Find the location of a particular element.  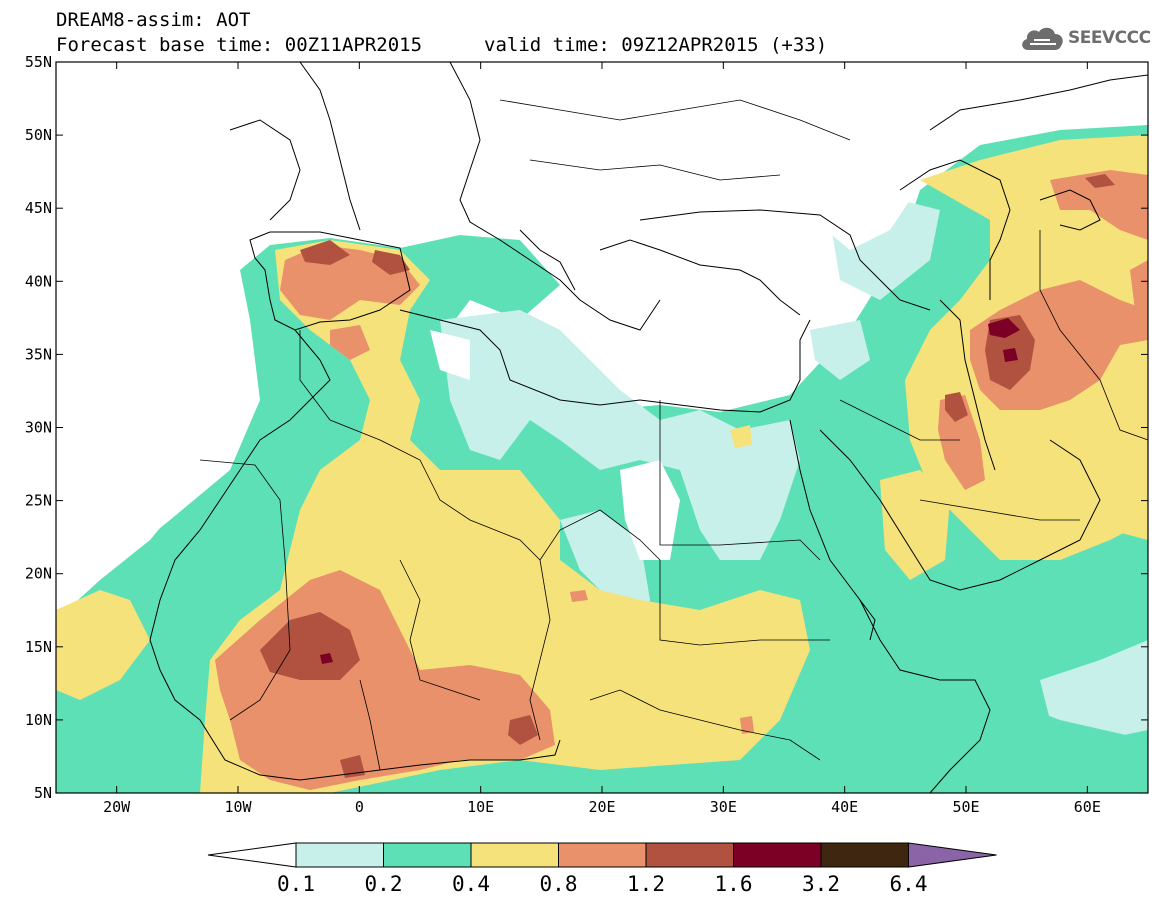

colorbar-boxes is located at coordinates (602, 855).